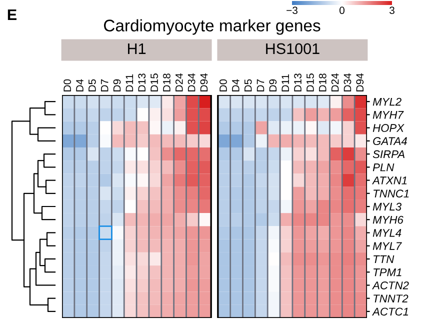 Image resolution: width=435 pixels, height=336 pixels. I want to click on y-tick-label: MYH6, so click(388, 220).